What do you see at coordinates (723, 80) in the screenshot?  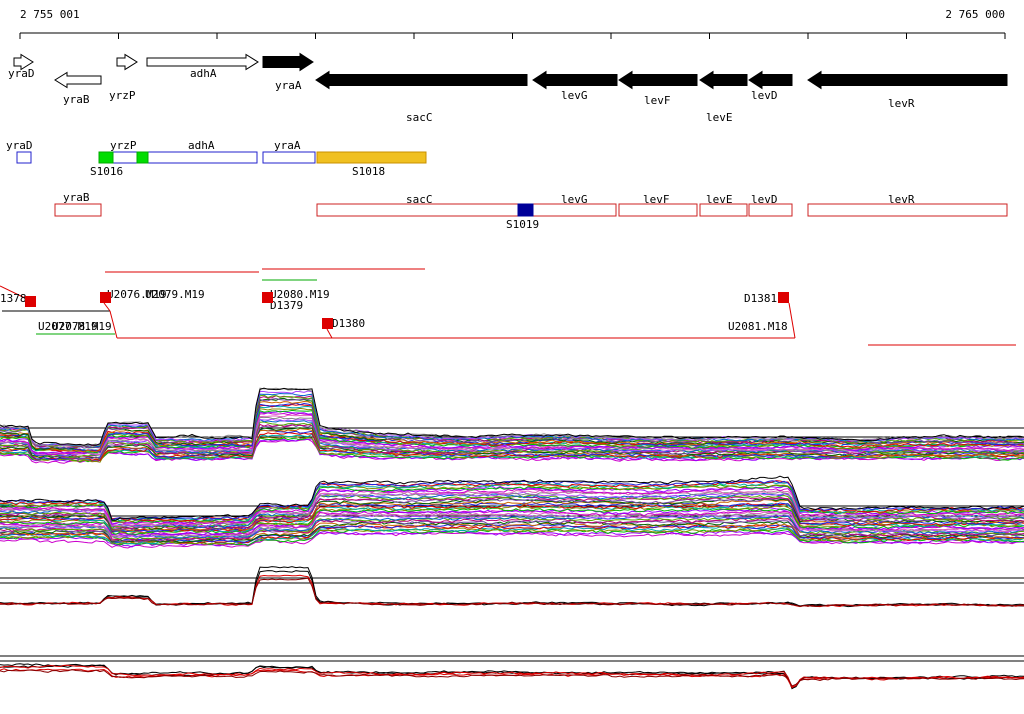 I see `gene-arrow-levE` at bounding box center [723, 80].